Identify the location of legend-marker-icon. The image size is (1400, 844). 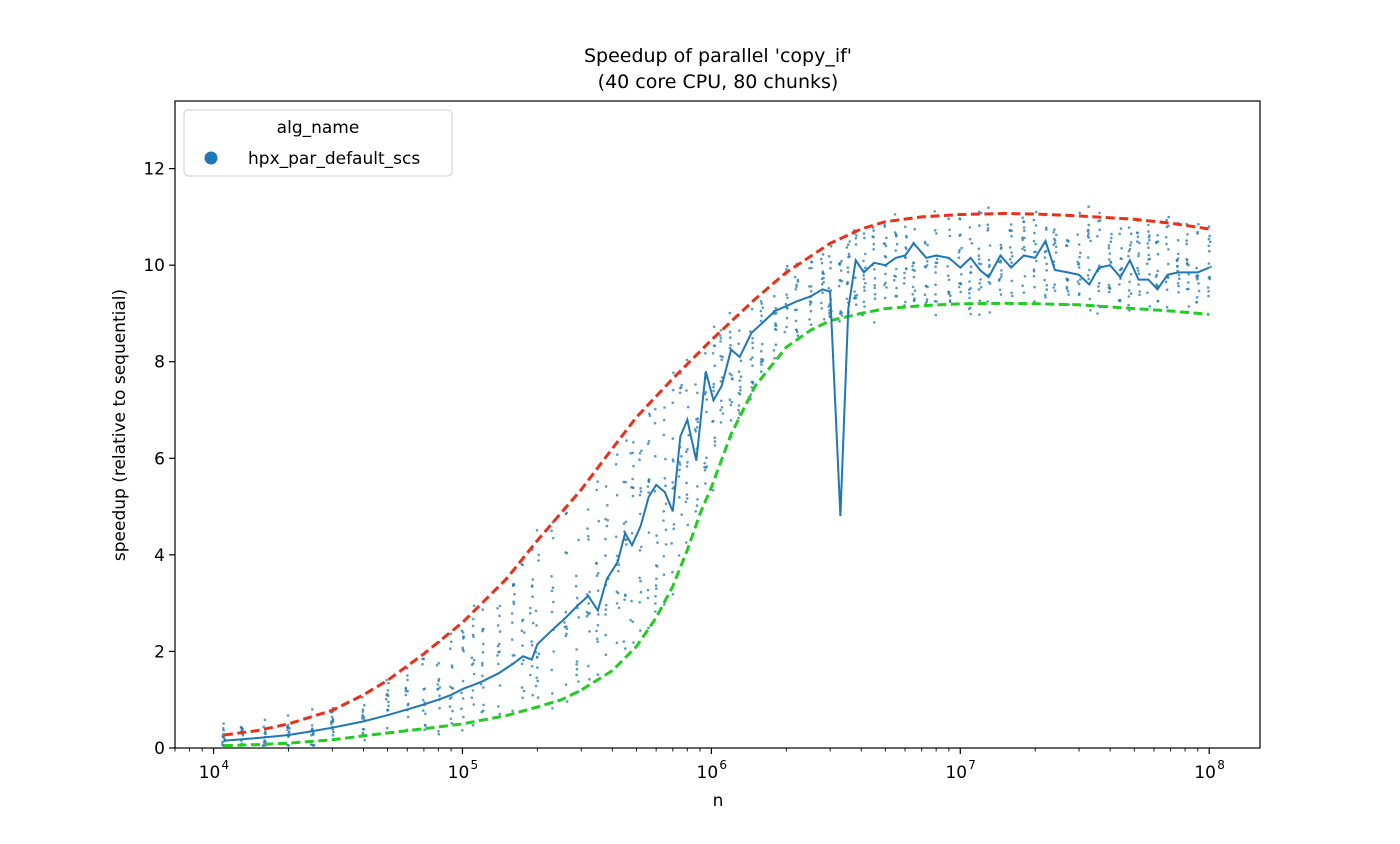
(211, 158).